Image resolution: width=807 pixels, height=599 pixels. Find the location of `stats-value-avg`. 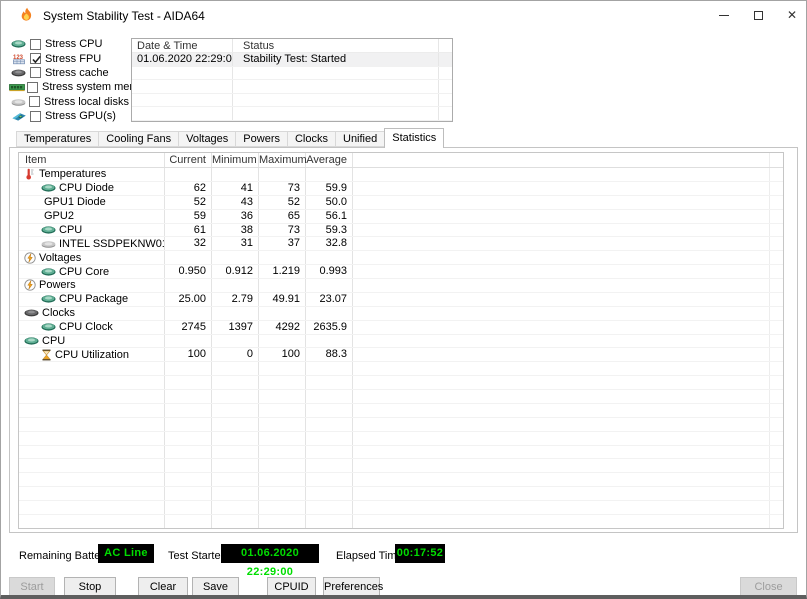

stats-value-avg is located at coordinates (329, 285).